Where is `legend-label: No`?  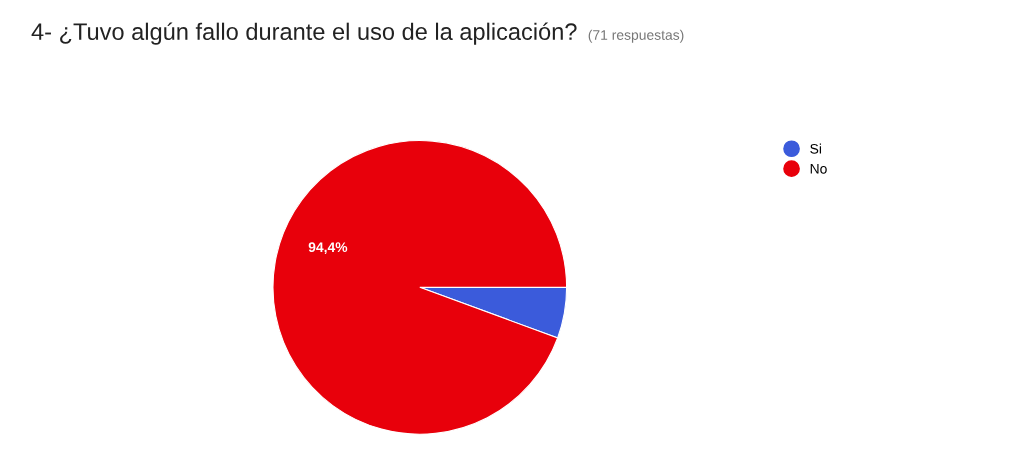 legend-label: No is located at coordinates (818, 168).